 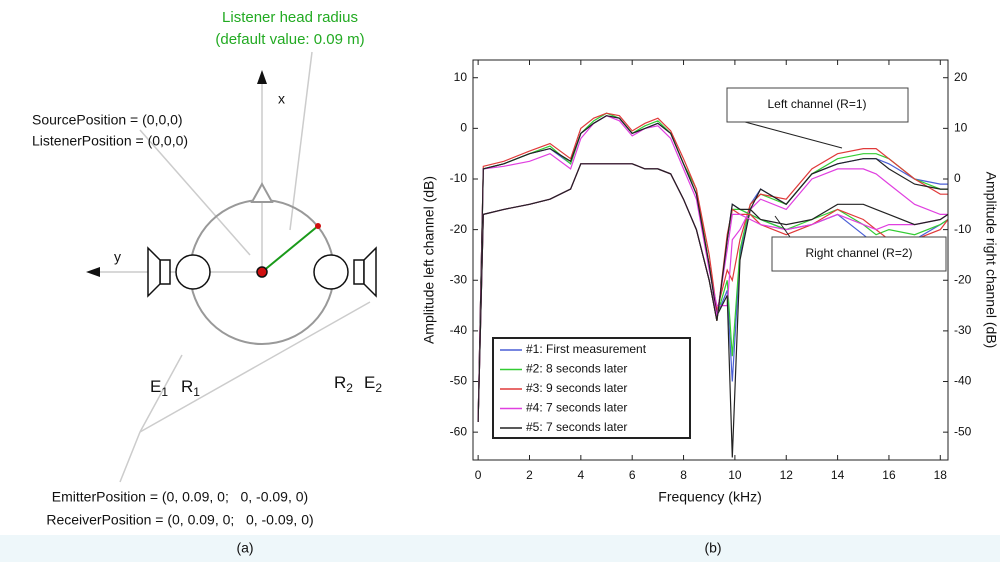 What do you see at coordinates (963, 431) in the screenshot?
I see `y2-tick-label: -50` at bounding box center [963, 431].